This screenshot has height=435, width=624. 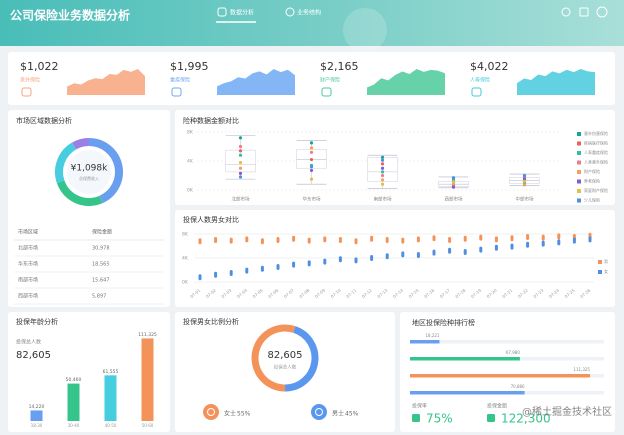 I want to click on stat-label: 投保金额, so click(x=497, y=406).